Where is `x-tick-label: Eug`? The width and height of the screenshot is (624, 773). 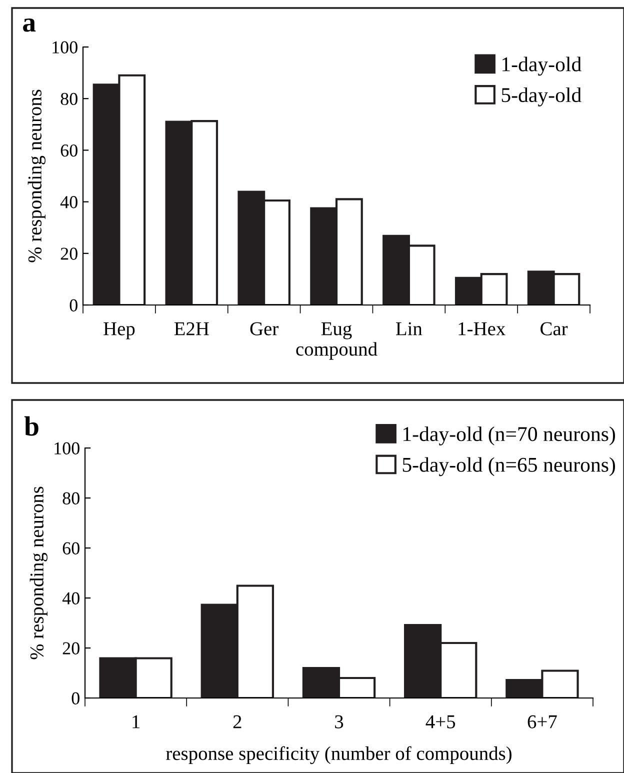
x-tick-label: Eug is located at coordinates (336, 331).